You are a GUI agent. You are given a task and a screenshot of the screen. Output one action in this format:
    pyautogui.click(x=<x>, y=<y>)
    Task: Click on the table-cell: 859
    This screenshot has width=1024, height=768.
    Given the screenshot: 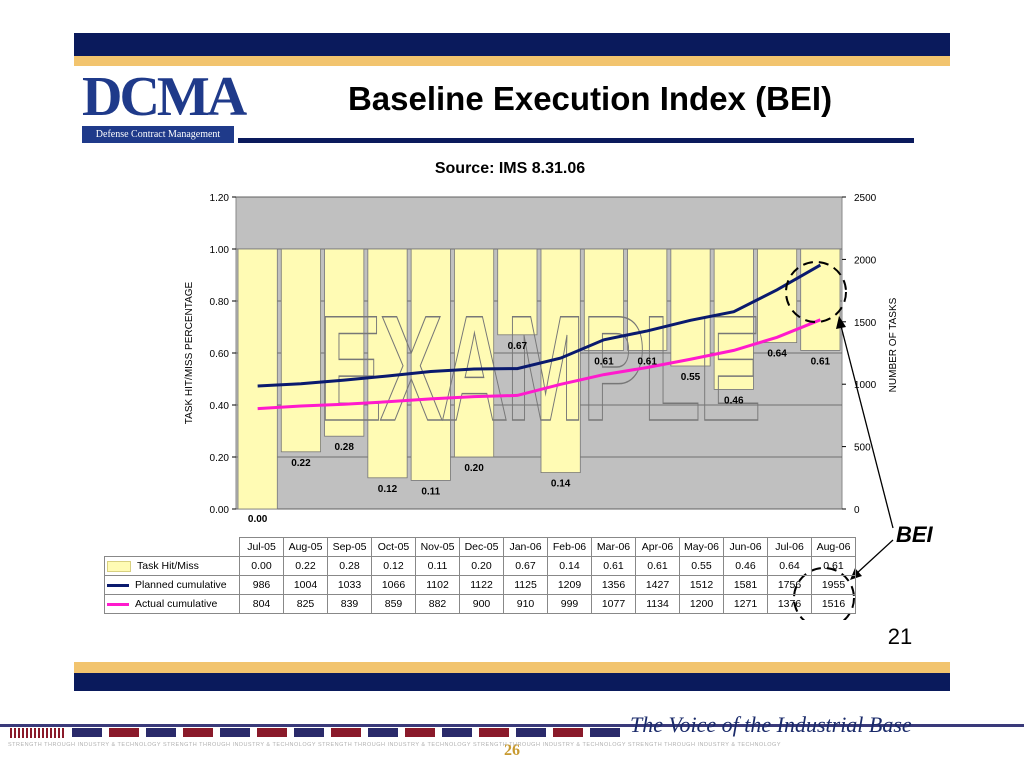 What is the action you would take?
    pyautogui.click(x=393, y=604)
    